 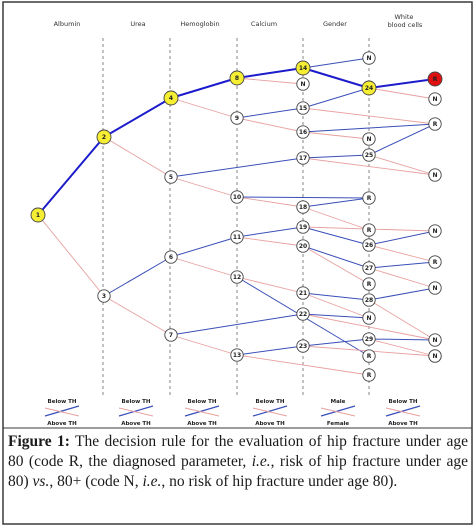 I want to click on node-6: 6, so click(x=171, y=257).